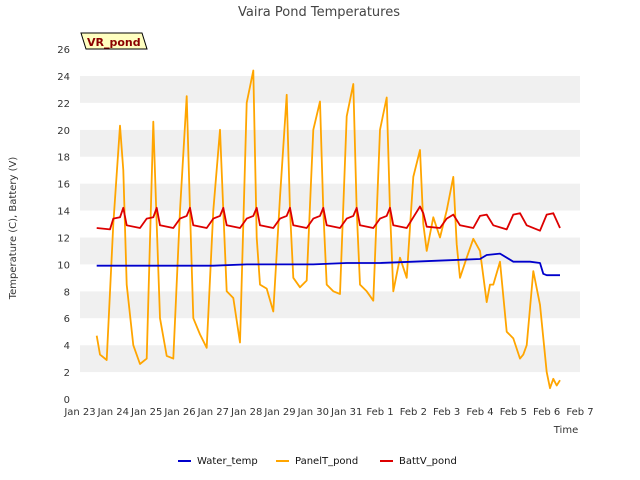 The image size is (640, 480). What do you see at coordinates (319, 12) in the screenshot?
I see `chart-title: Vaira Pond Temperatures` at bounding box center [319, 12].